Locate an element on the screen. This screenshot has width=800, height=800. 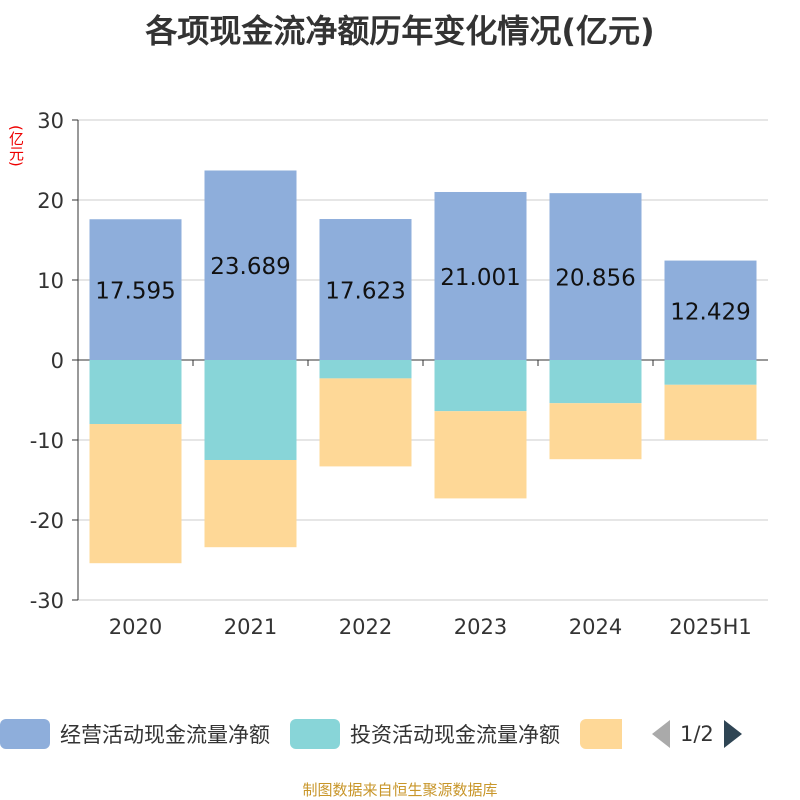
data-label: 17.595 is located at coordinates (135, 292).